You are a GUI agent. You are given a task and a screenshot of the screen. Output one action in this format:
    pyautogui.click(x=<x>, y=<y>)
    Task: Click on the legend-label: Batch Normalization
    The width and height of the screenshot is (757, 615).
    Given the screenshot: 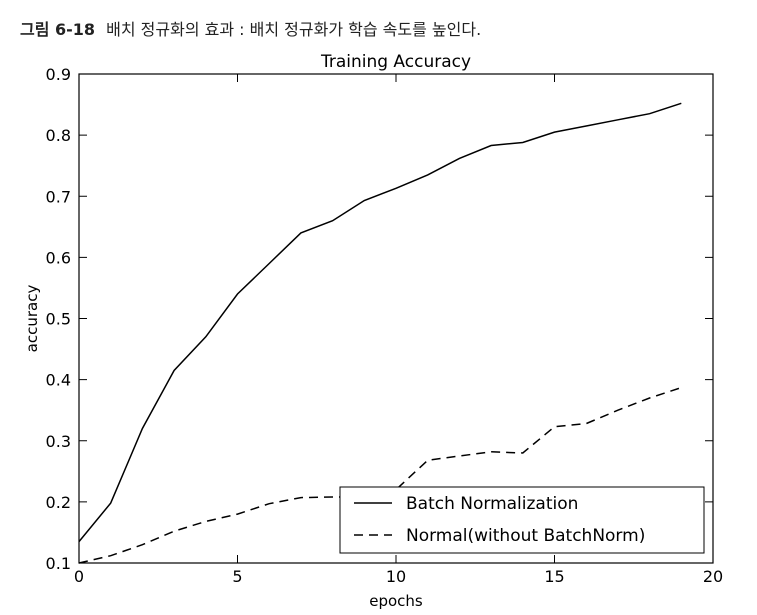 What is the action you would take?
    pyautogui.click(x=492, y=504)
    